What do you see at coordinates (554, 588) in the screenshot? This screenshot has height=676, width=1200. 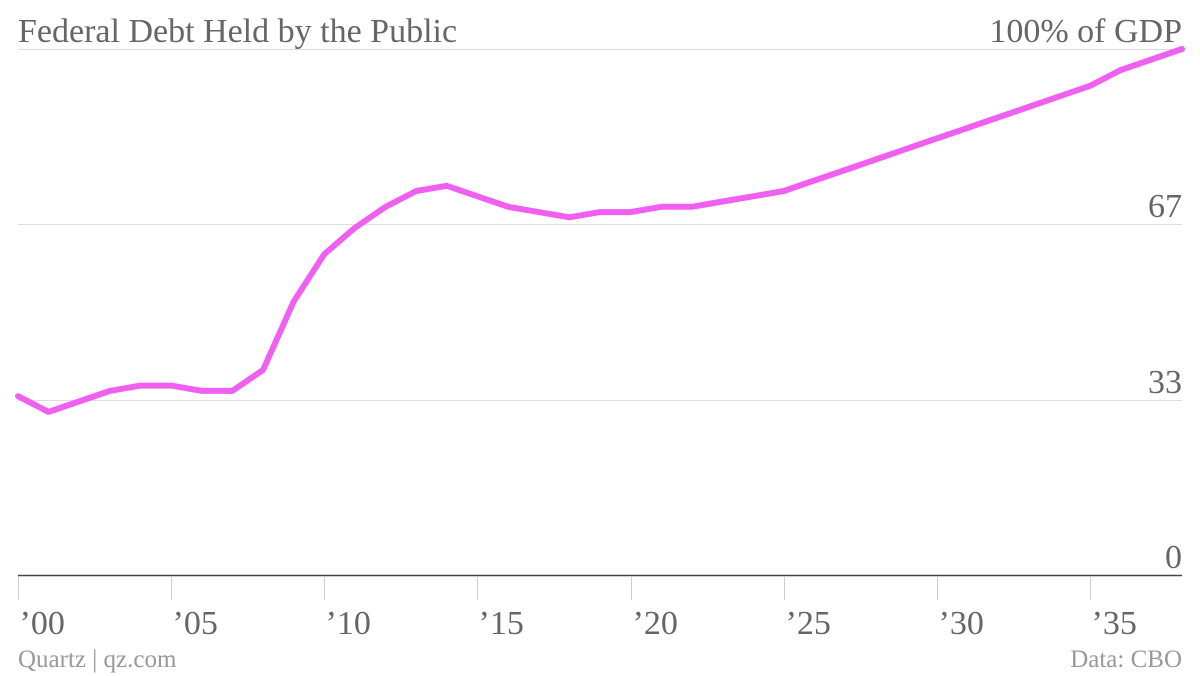 I see `x-axis-ticks` at bounding box center [554, 588].